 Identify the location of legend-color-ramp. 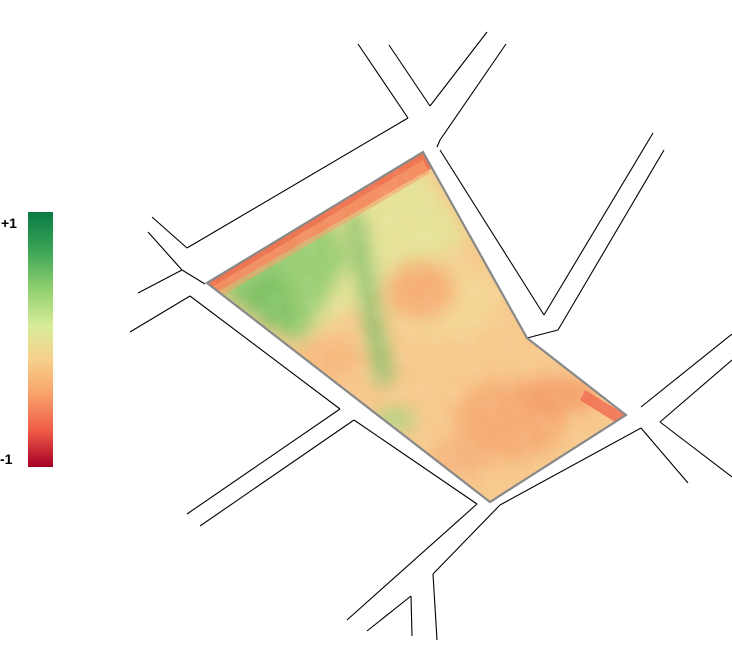
(40, 339).